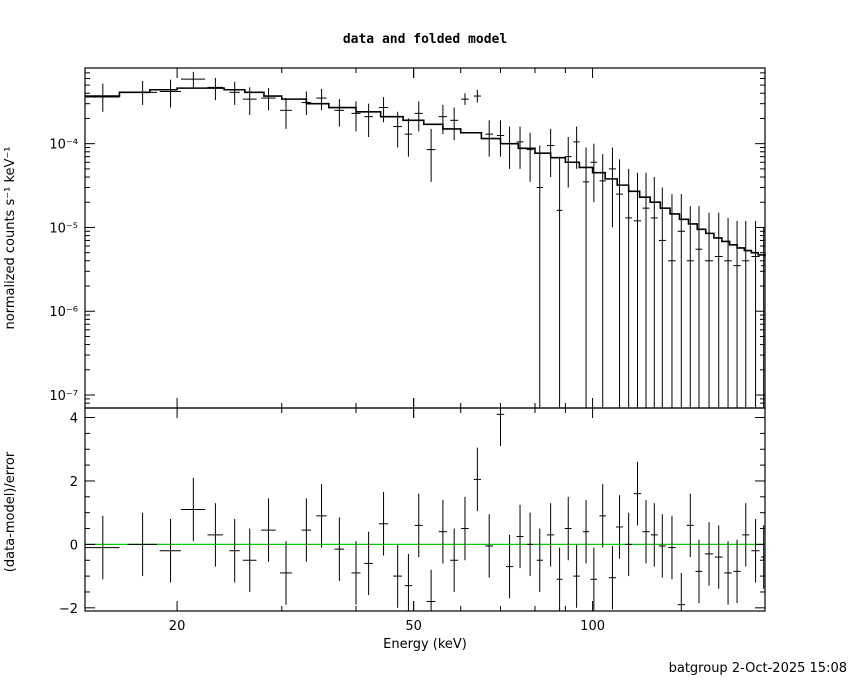 The image size is (850, 680). Describe the element at coordinates (387, 626) in the screenshot. I see `x-tick-labels: 20 50 100` at that location.